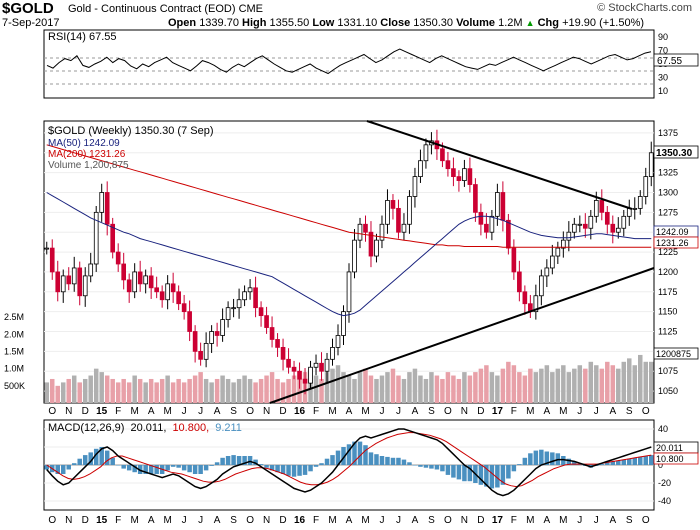  What do you see at coordinates (88, 165) in the screenshot?
I see `volume-legend: Volume 1,200,875` at bounding box center [88, 165].